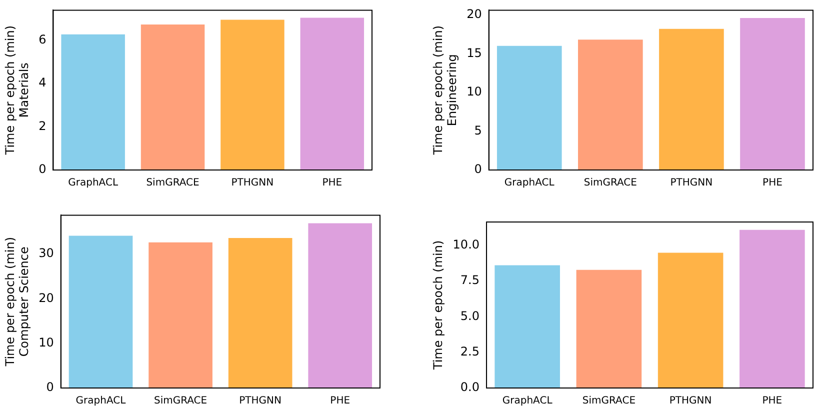  Describe the element at coordinates (474, 53) in the screenshot. I see `y-tick-label: 15` at that location.